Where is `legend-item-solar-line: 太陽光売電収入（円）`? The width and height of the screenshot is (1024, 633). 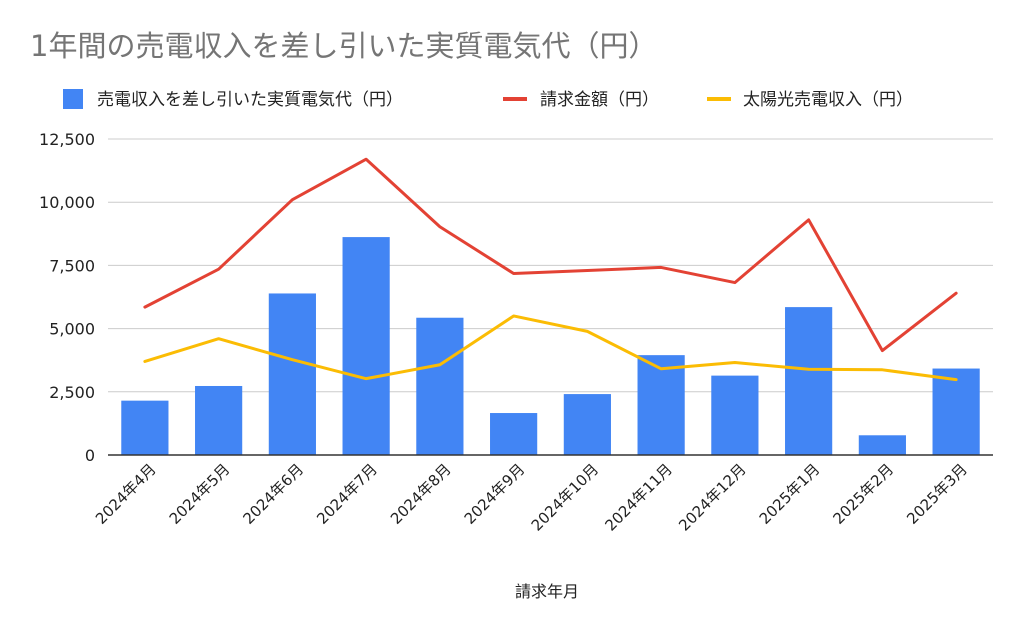 legend-item-solar-line: 太陽光売電収入（円） is located at coordinates (810, 100).